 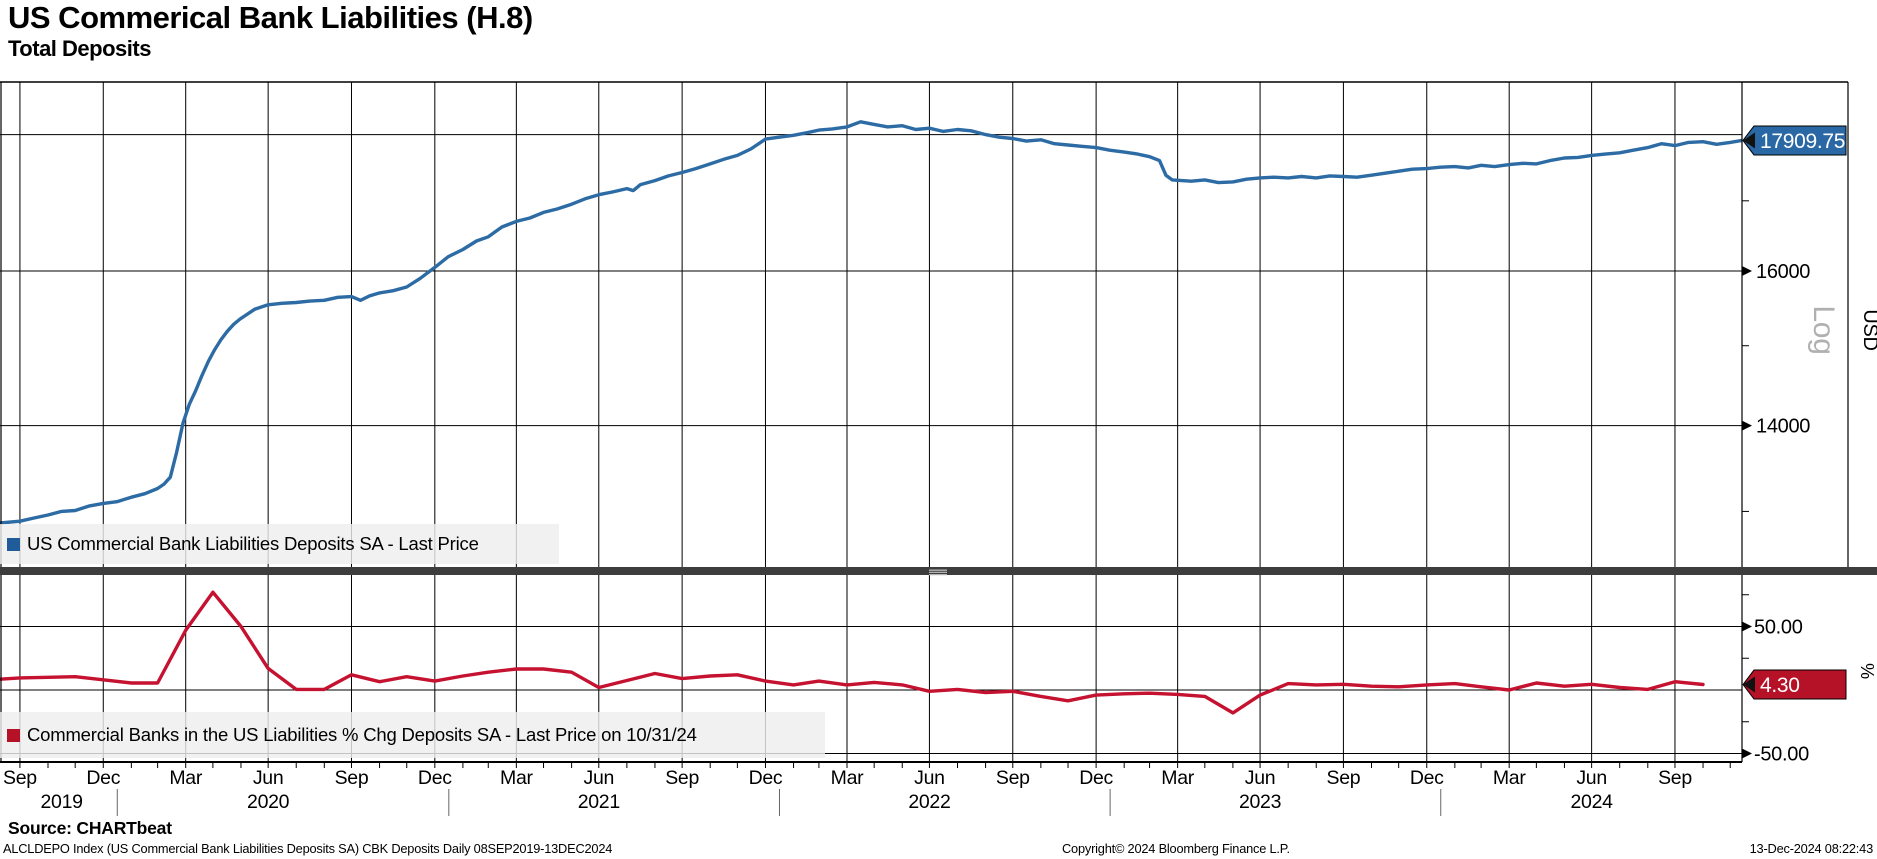 What do you see at coordinates (1781, 755) in the screenshot?
I see `y-tick-label-bottom: -50.00` at bounding box center [1781, 755].